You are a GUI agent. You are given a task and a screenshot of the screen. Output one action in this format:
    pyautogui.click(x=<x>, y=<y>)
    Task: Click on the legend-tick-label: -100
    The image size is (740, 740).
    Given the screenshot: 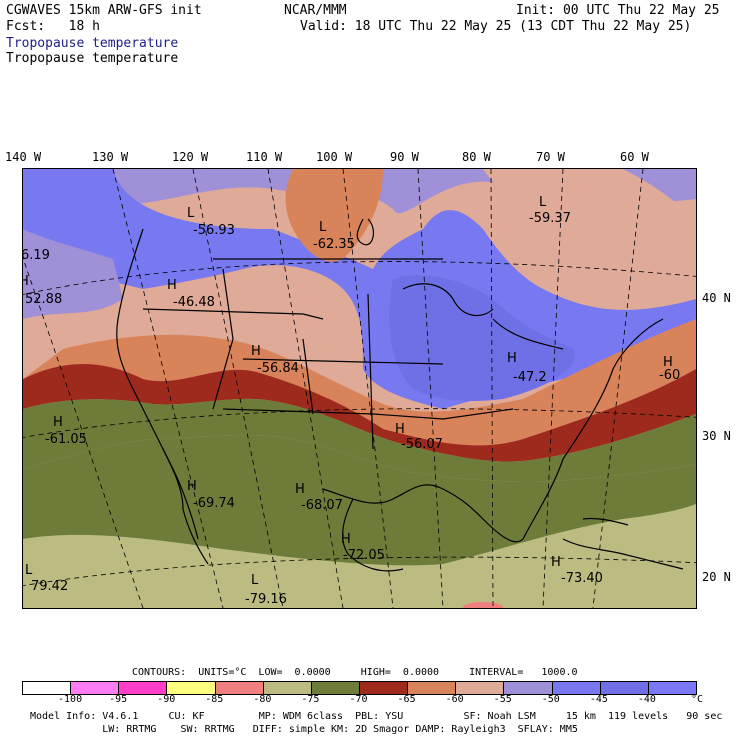 What is the action you would take?
    pyautogui.click(x=70, y=699)
    